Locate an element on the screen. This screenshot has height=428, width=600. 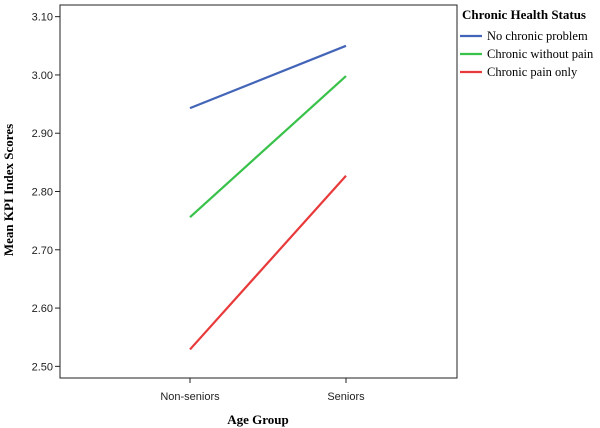
y-tick-label: 3.00 is located at coordinates (42, 76).